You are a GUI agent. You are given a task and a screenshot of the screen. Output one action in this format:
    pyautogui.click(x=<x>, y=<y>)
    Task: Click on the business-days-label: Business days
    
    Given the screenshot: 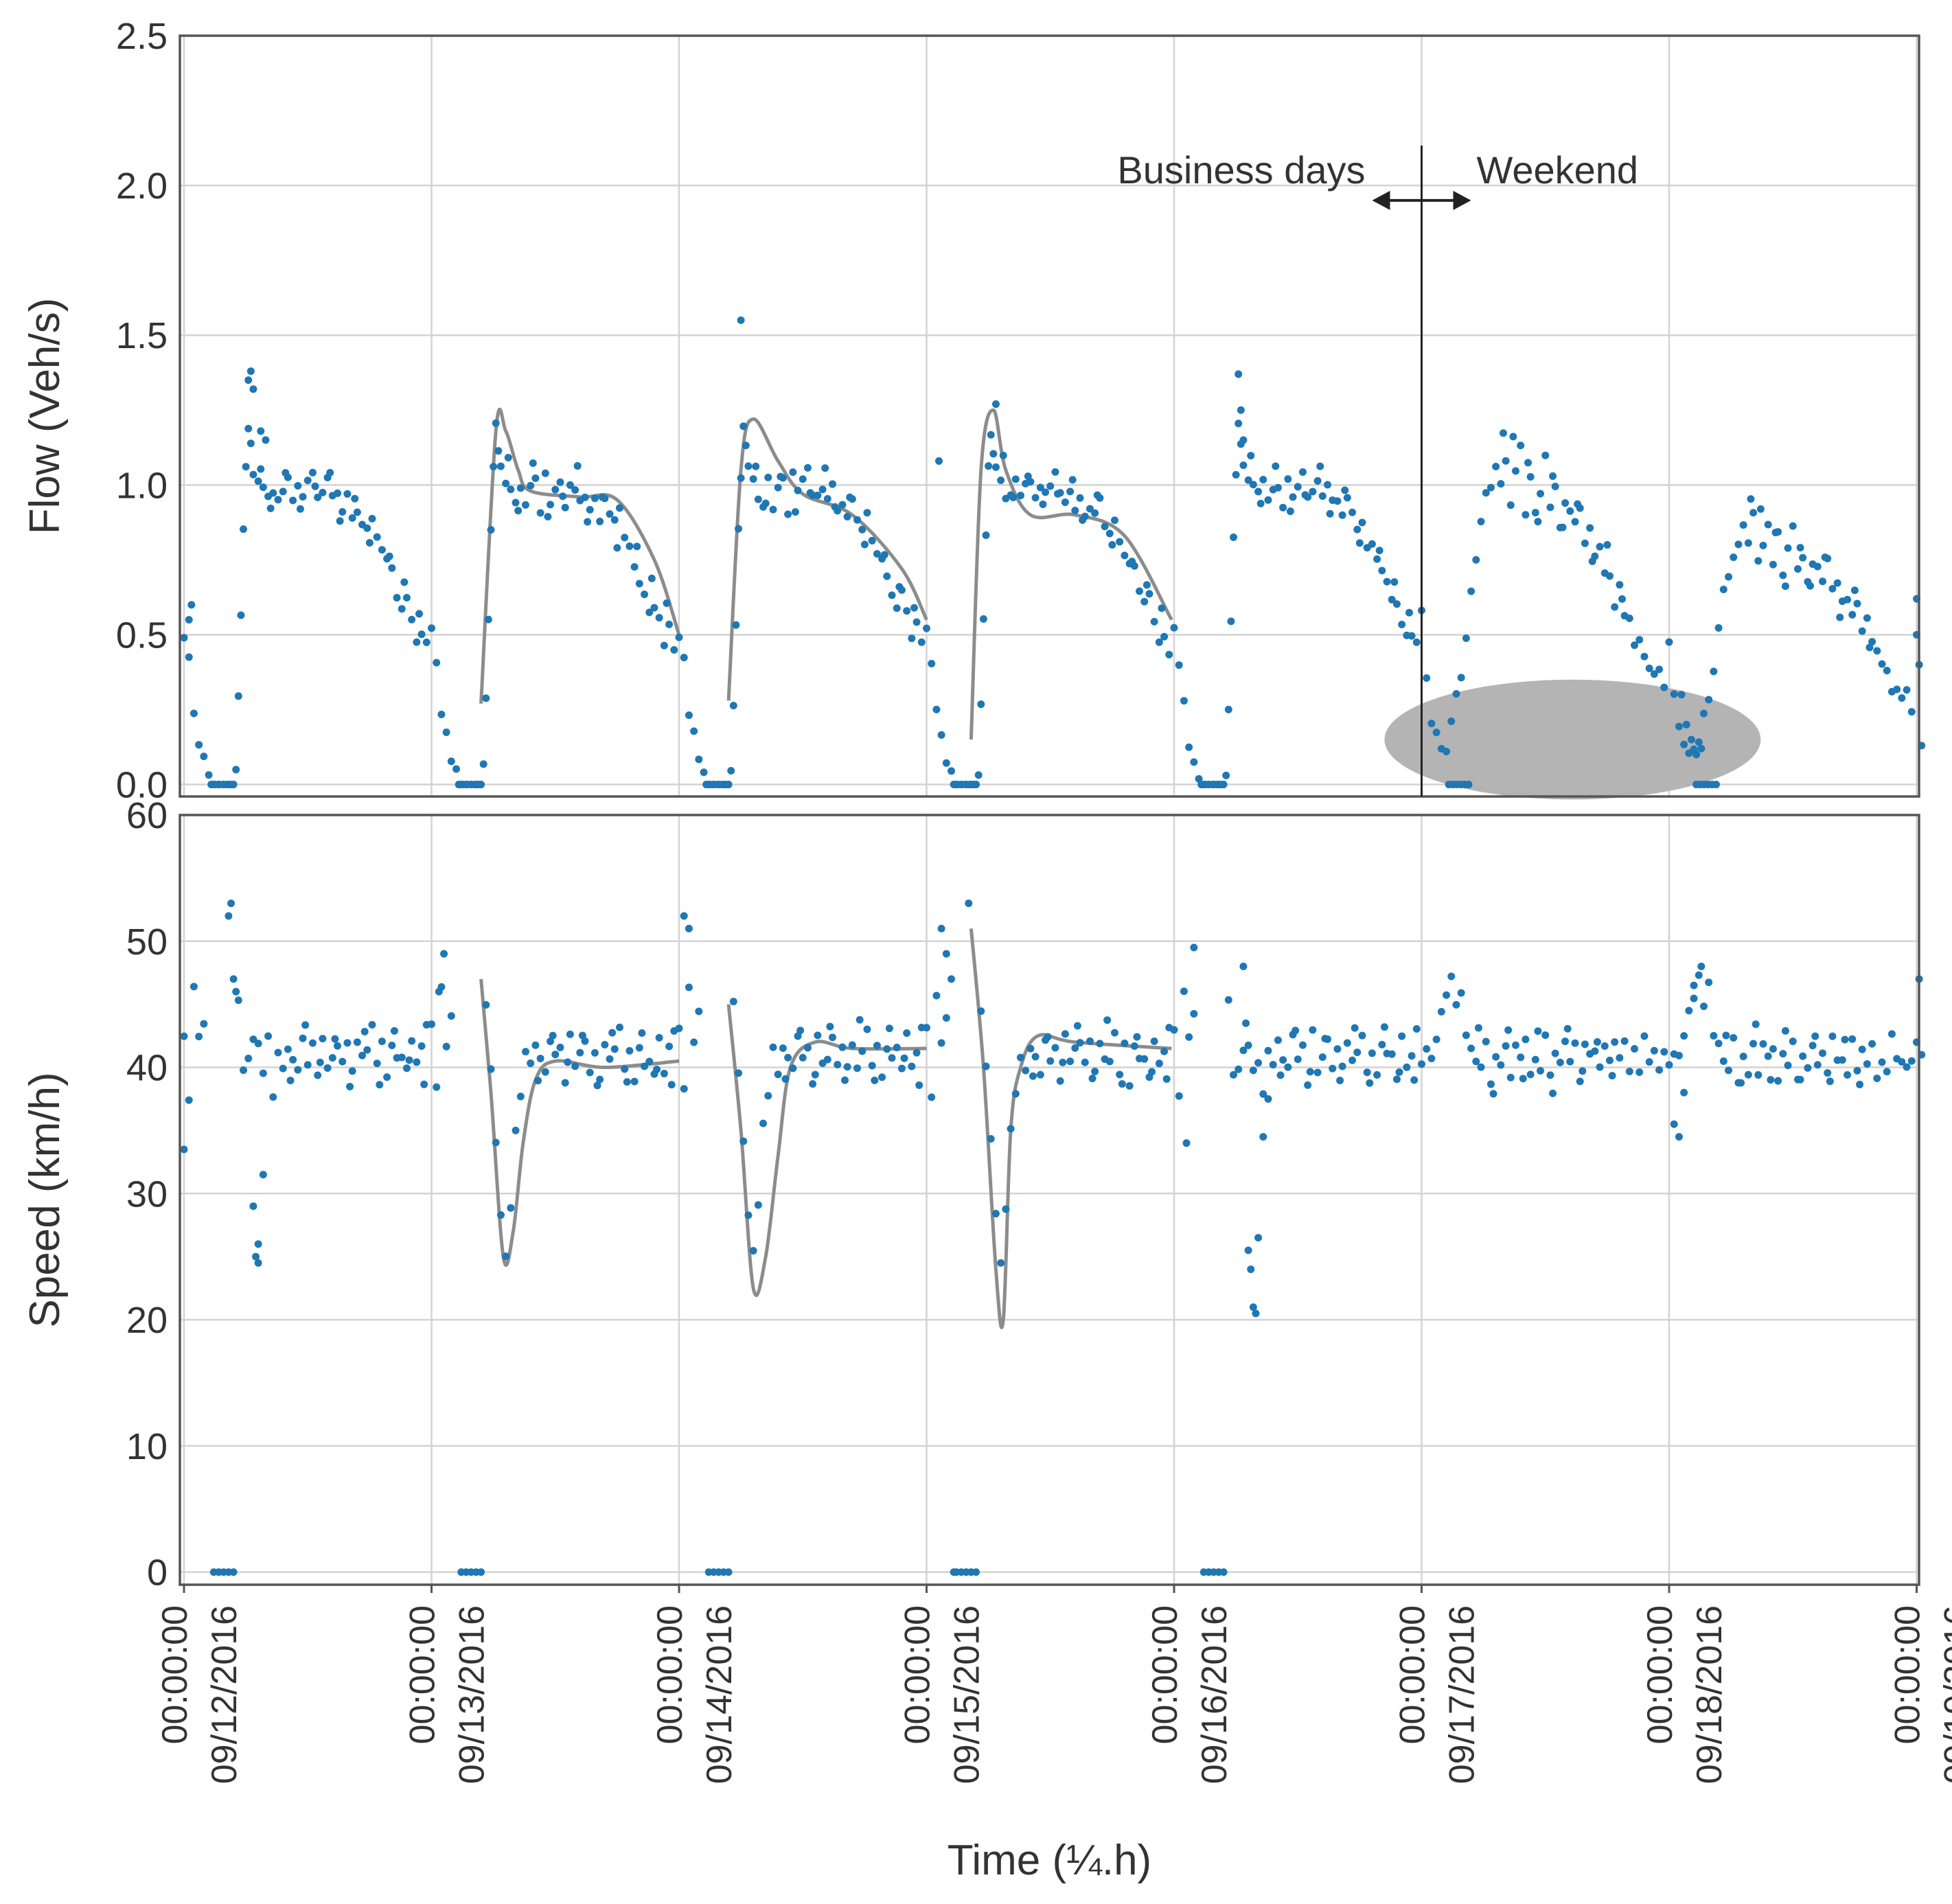 What is the action you would take?
    pyautogui.click(x=1241, y=170)
    